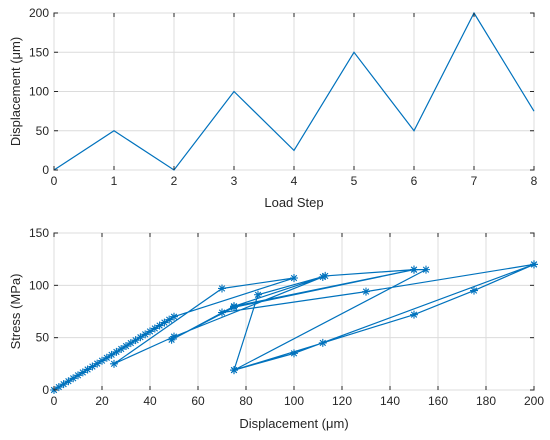  I want to click on top-y-tick-label: 50, so click(43, 131).